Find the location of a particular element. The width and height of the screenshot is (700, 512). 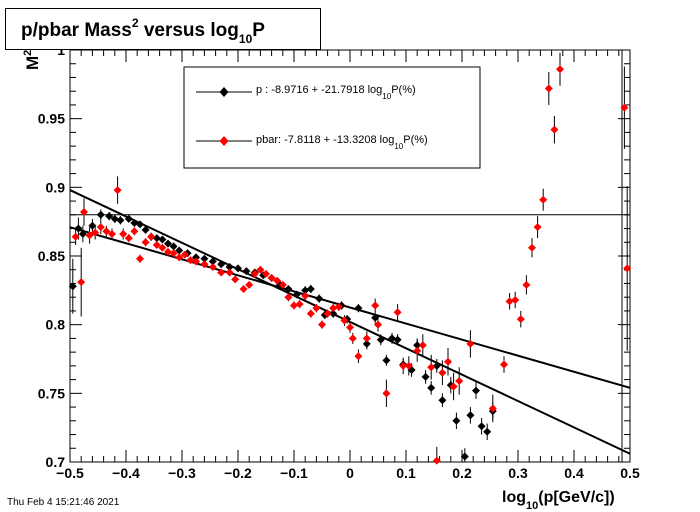

y-tick-label: 0.95 is located at coordinates (51, 119).